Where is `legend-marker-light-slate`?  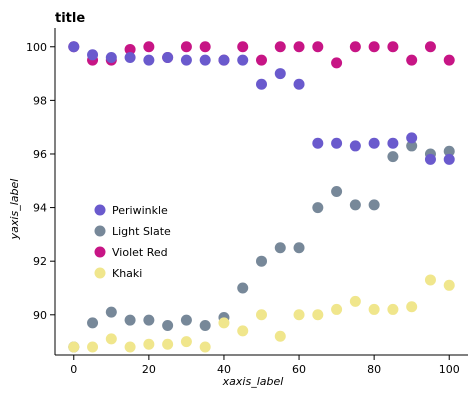 legend-marker-light-slate is located at coordinates (100, 231).